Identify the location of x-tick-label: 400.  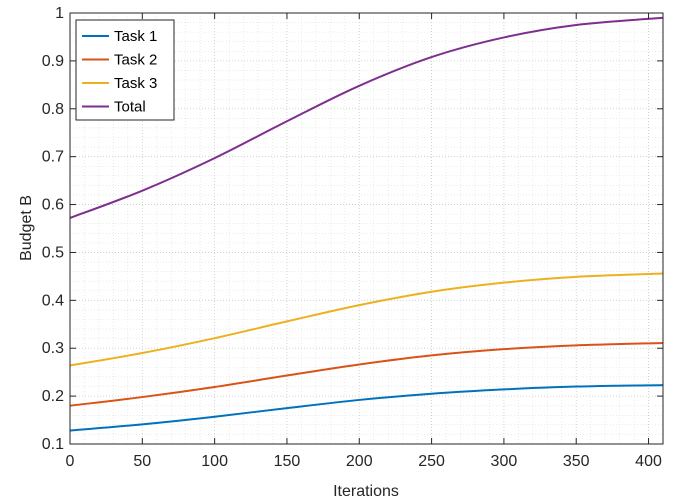
(648, 461).